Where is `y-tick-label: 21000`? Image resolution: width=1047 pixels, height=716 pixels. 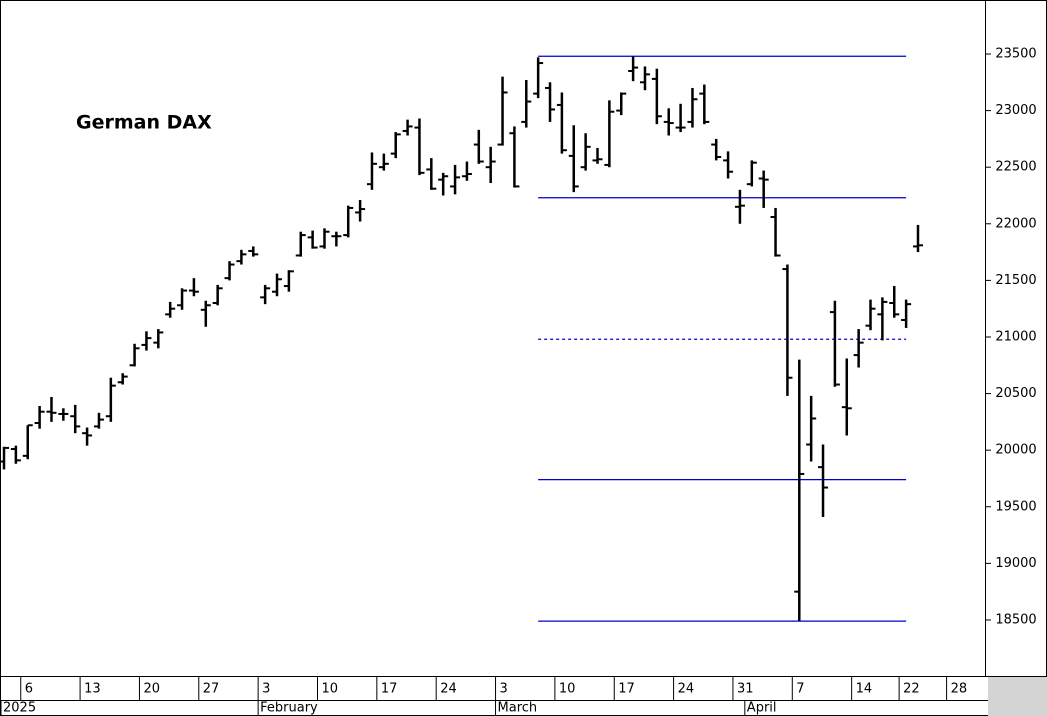
y-tick-label: 21000 is located at coordinates (1015, 336).